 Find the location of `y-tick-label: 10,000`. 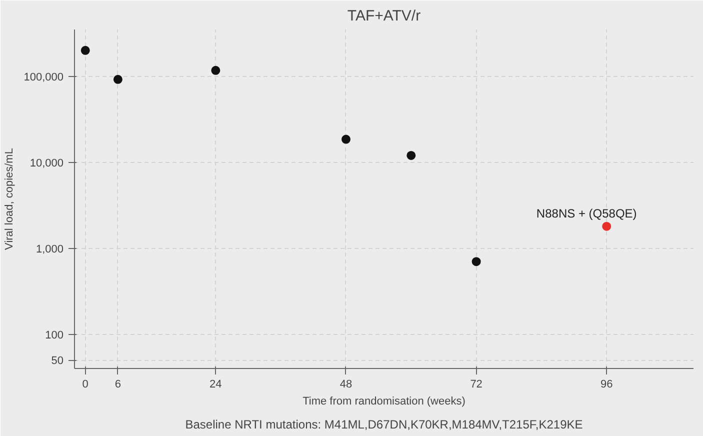

y-tick-label: 10,000 is located at coordinates (47, 163).